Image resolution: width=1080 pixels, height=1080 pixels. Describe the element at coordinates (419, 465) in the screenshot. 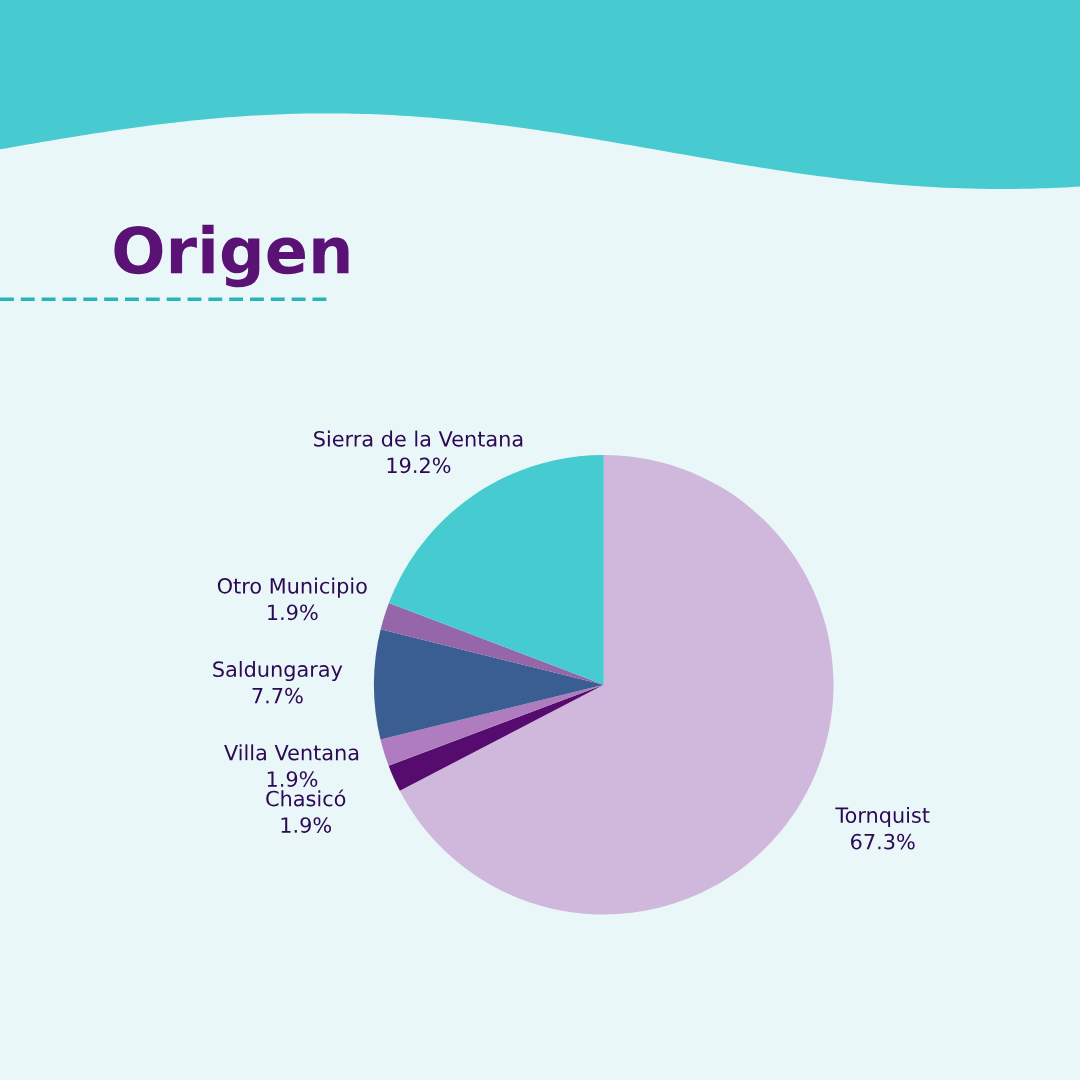

I see `data-label: 19.2%` at that location.